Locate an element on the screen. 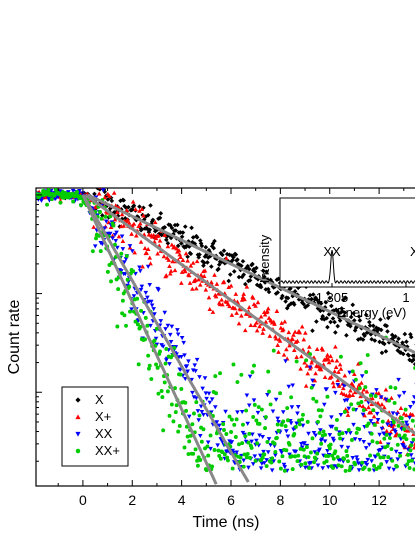 The height and width of the screenshot is (537, 415). inset-tick-label-1: 1.305 is located at coordinates (332, 297).